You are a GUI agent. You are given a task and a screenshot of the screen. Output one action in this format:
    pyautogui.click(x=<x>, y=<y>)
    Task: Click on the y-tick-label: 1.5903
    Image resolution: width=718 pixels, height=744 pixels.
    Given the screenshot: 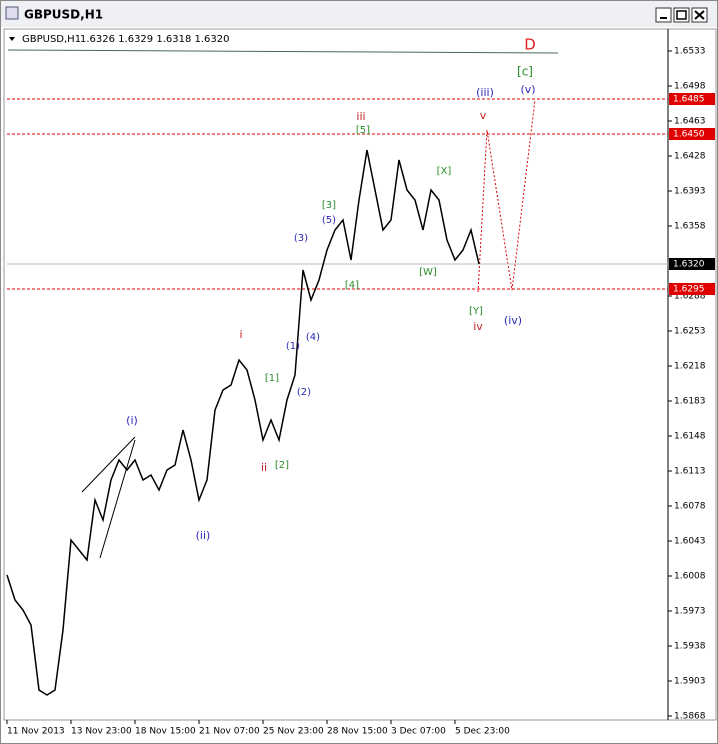 What is the action you would take?
    pyautogui.click(x=690, y=682)
    